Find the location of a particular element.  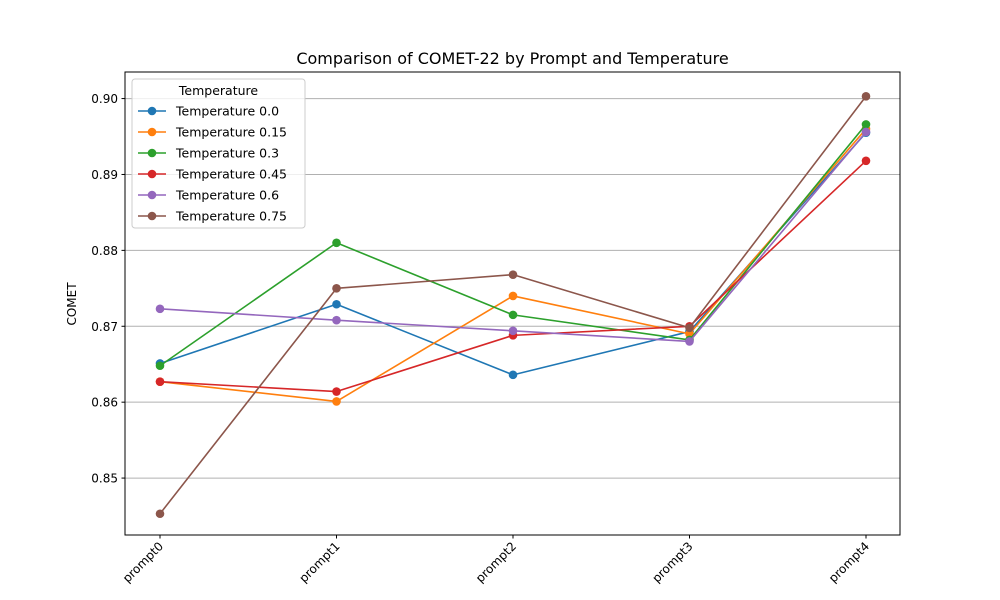

legend-label: Temperature 0.45 is located at coordinates (231, 174).